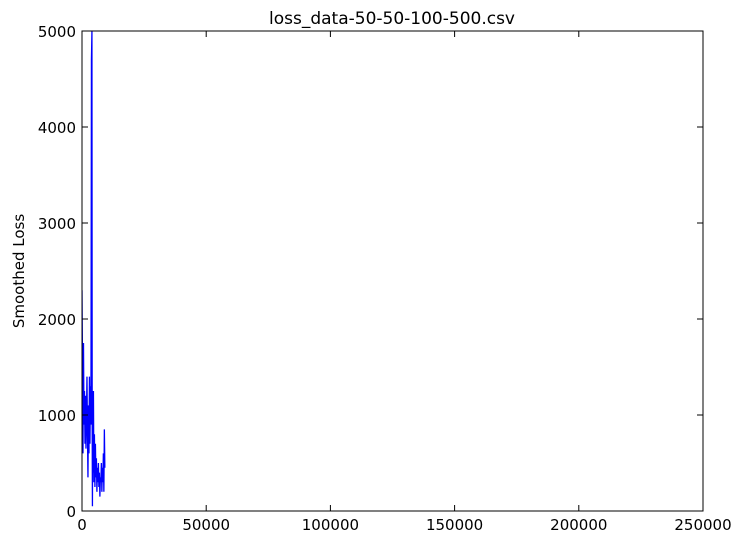  I want to click on y-axis-label: Smoothed Loss, so click(19, 271).